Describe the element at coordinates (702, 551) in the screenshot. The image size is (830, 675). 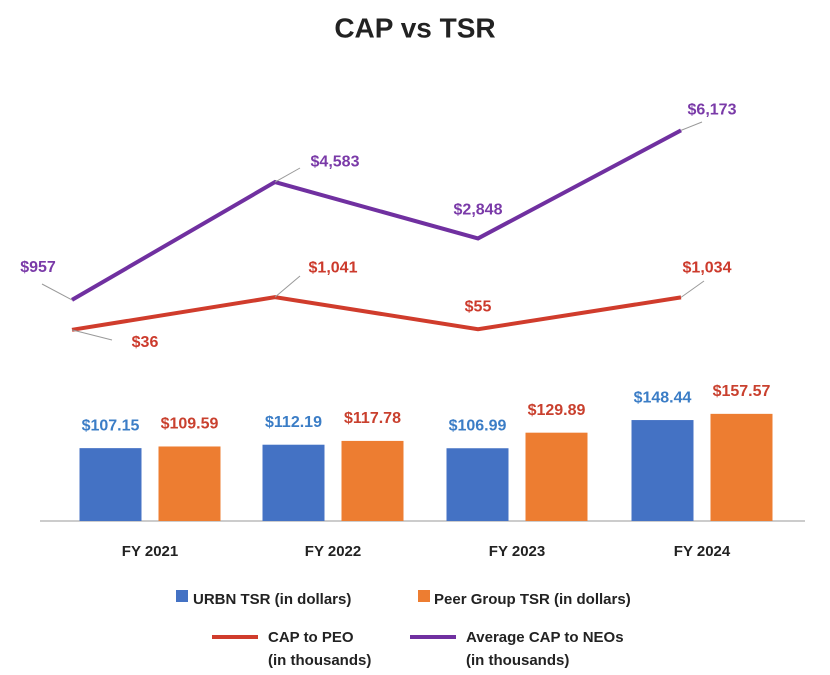
I see `x-tick-label: FY 2024` at that location.